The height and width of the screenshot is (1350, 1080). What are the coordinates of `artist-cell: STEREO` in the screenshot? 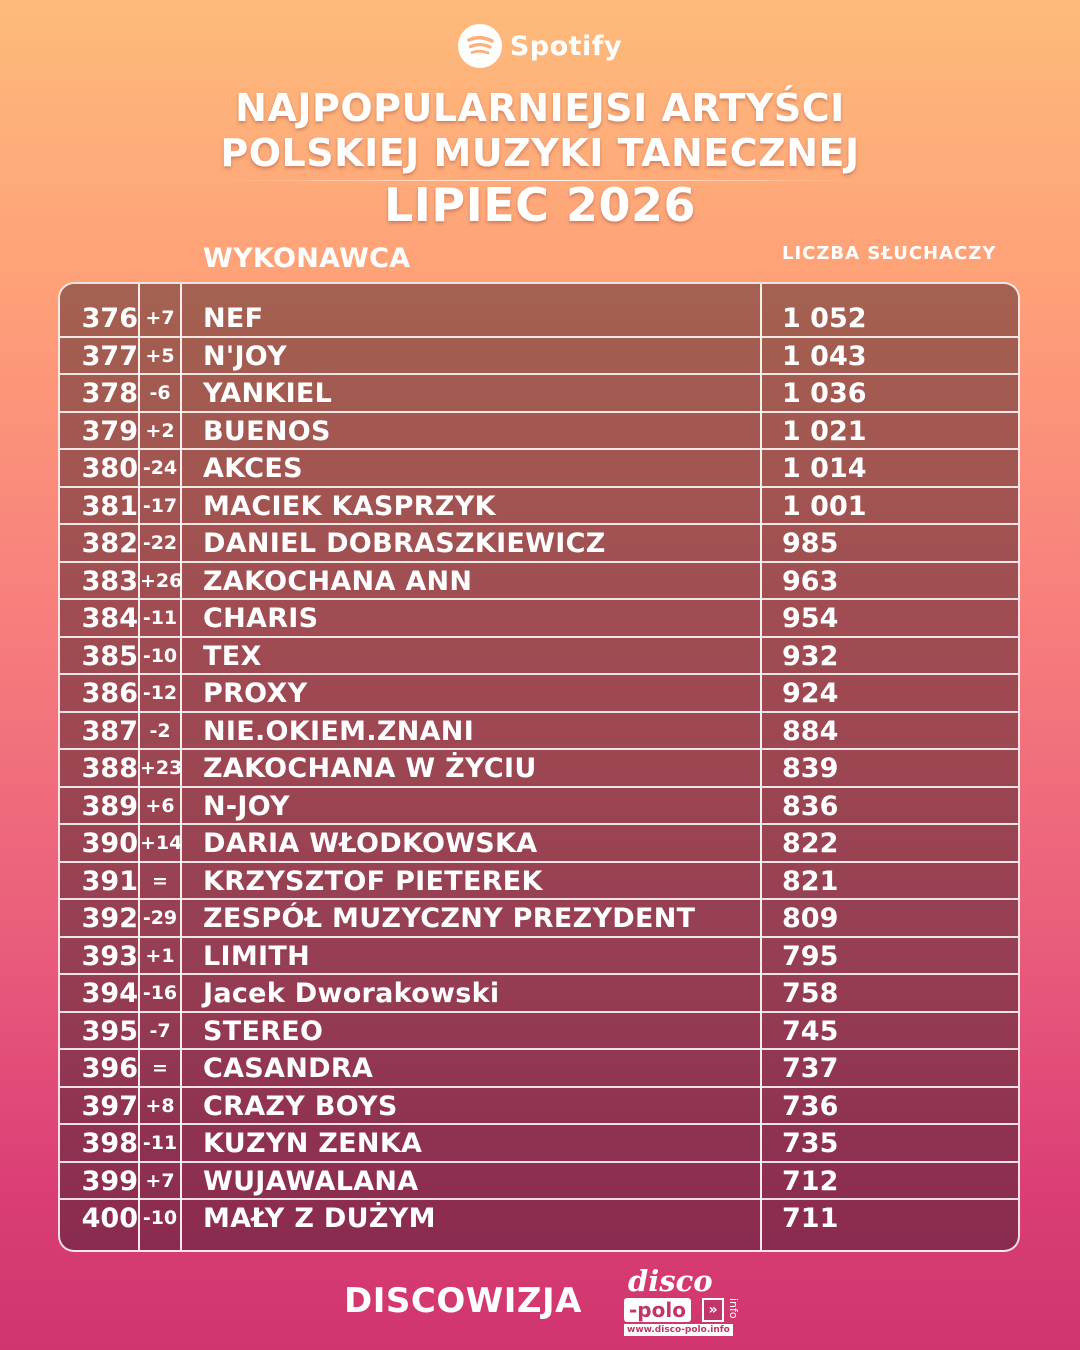 It's located at (263, 1031).